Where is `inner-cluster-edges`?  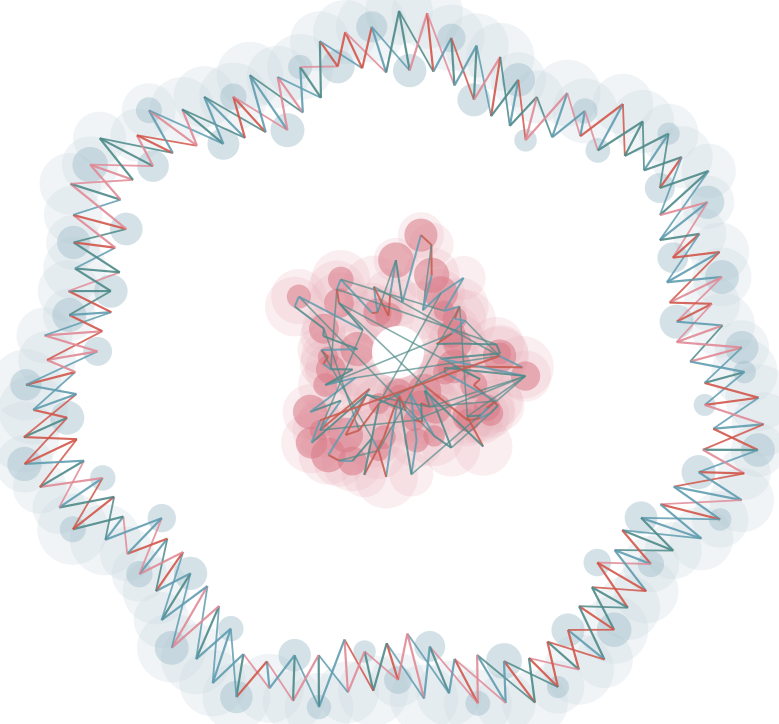
inner-cluster-edges is located at coordinates (410, 356).